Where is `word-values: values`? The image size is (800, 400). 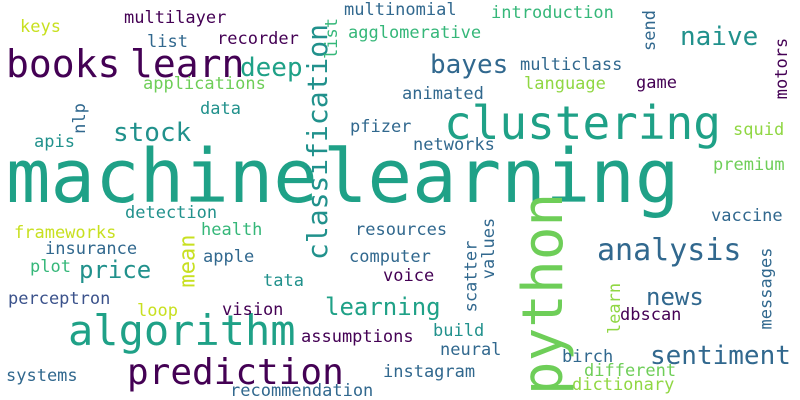
word-values: values is located at coordinates (489, 248).